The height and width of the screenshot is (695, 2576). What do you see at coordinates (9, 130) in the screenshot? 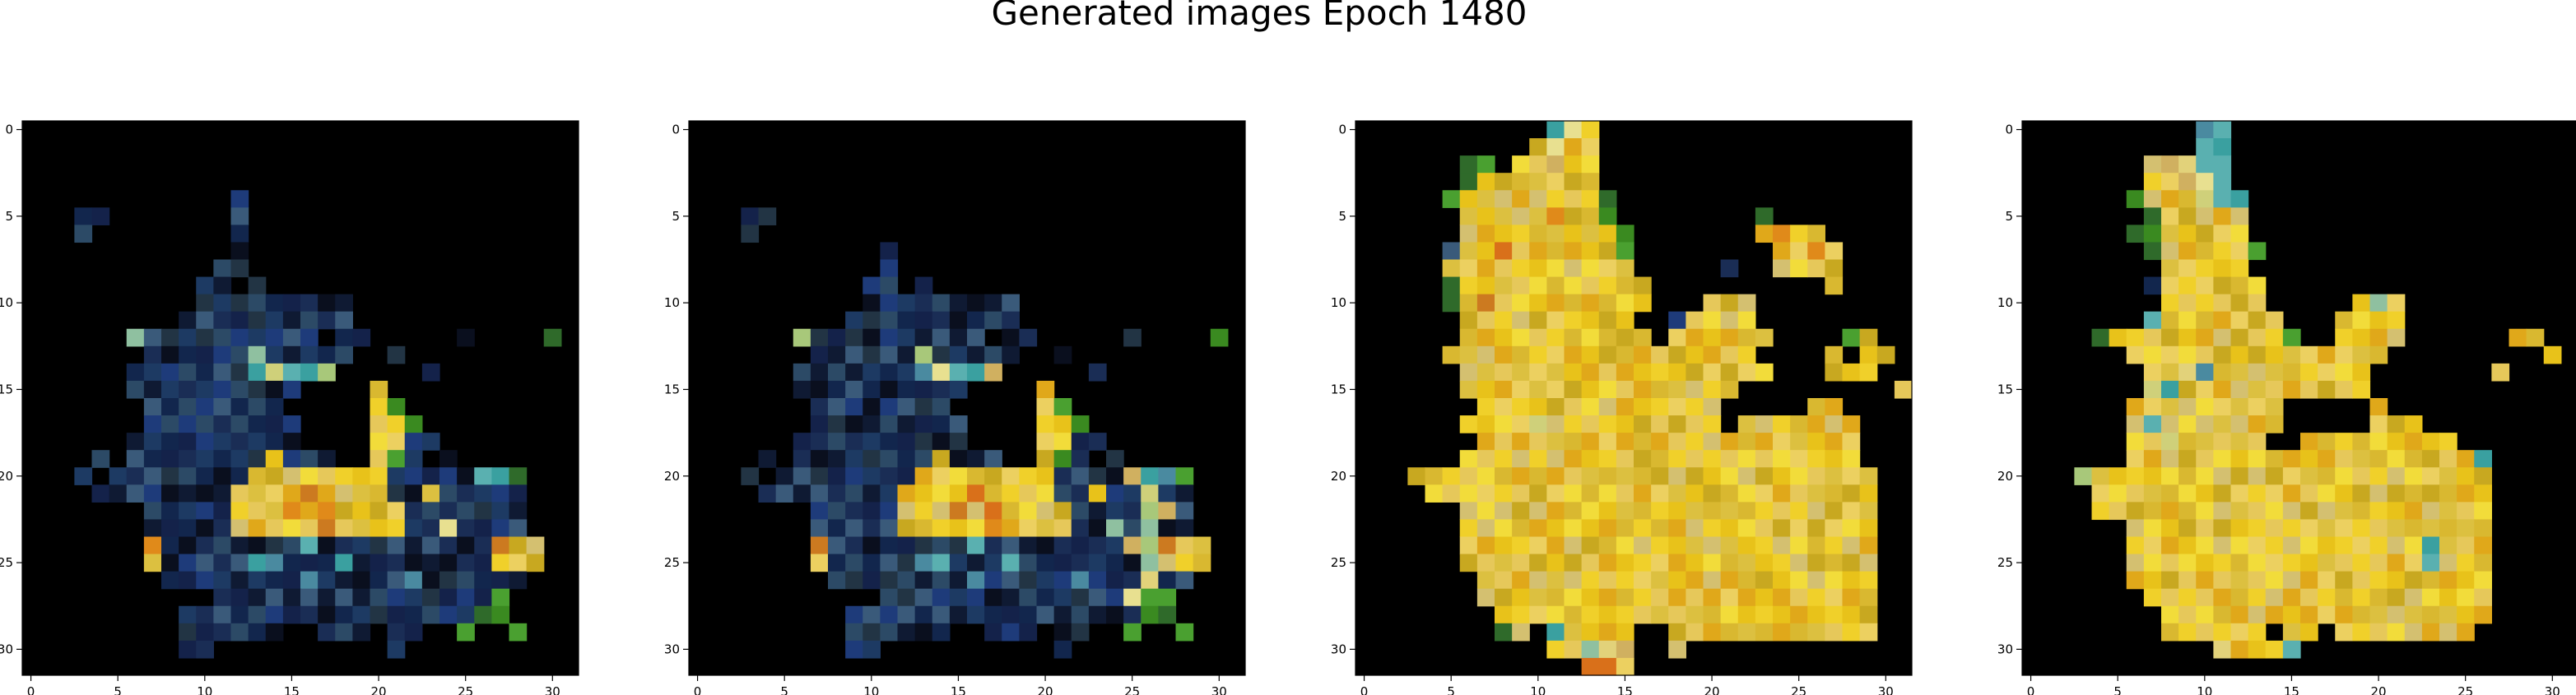
I see `y-tick-label: 0` at bounding box center [9, 130].